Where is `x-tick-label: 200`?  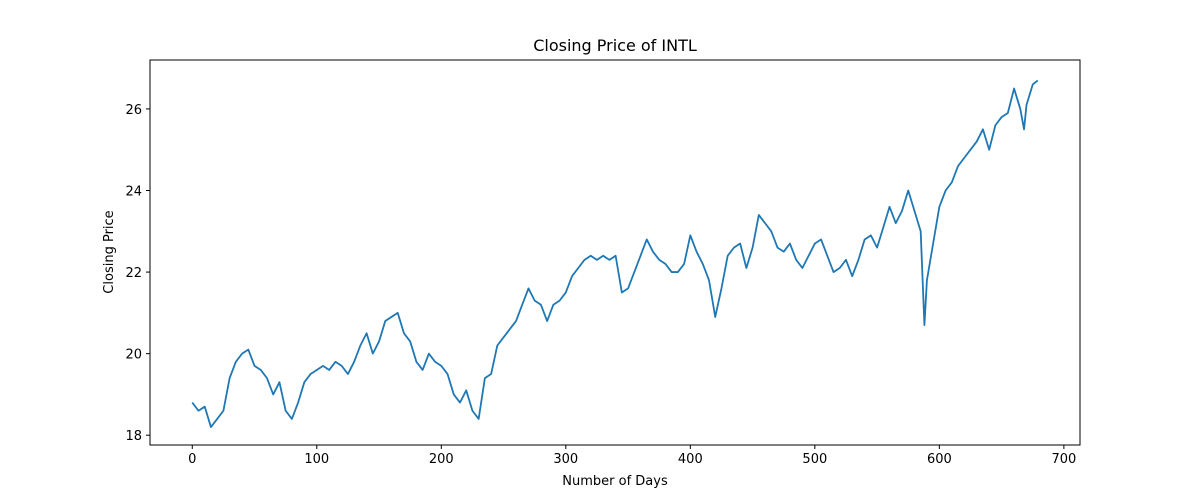 x-tick-label: 200 is located at coordinates (441, 459).